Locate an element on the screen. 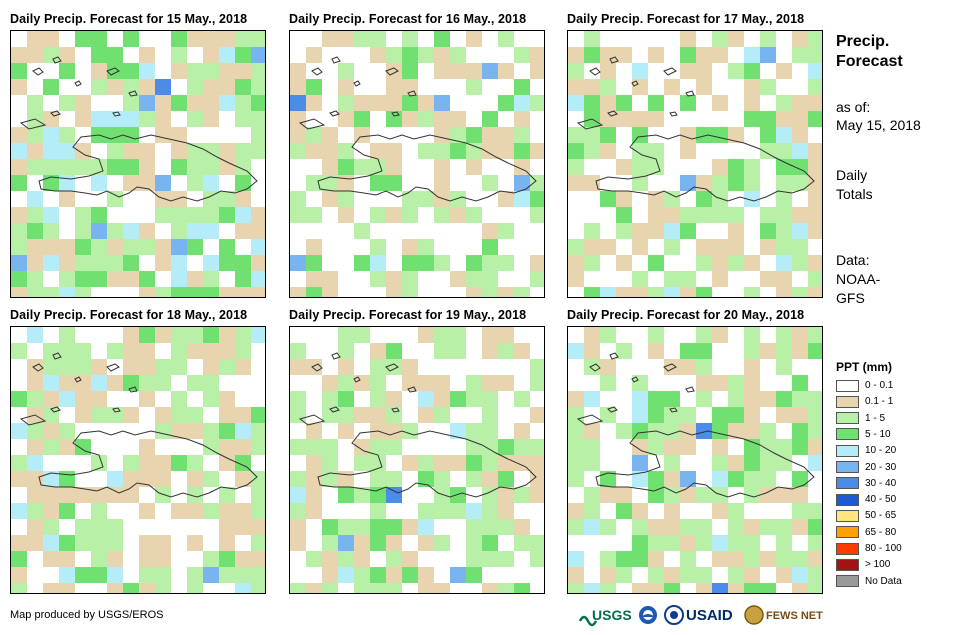  legend-title: PPT (mm) is located at coordinates (864, 367).